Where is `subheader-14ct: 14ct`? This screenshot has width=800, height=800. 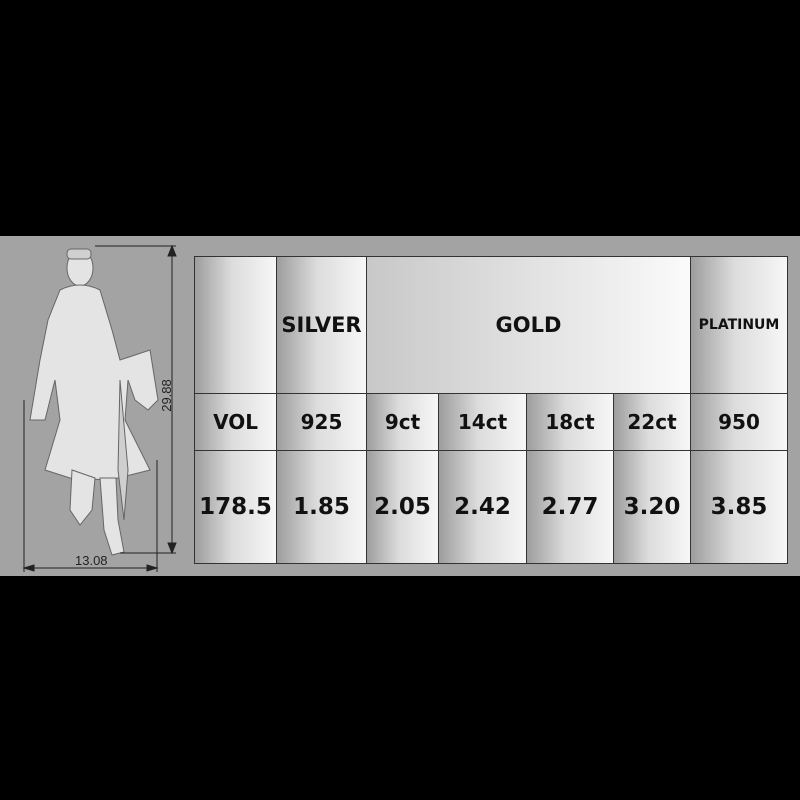 subheader-14ct: 14ct is located at coordinates (482, 422).